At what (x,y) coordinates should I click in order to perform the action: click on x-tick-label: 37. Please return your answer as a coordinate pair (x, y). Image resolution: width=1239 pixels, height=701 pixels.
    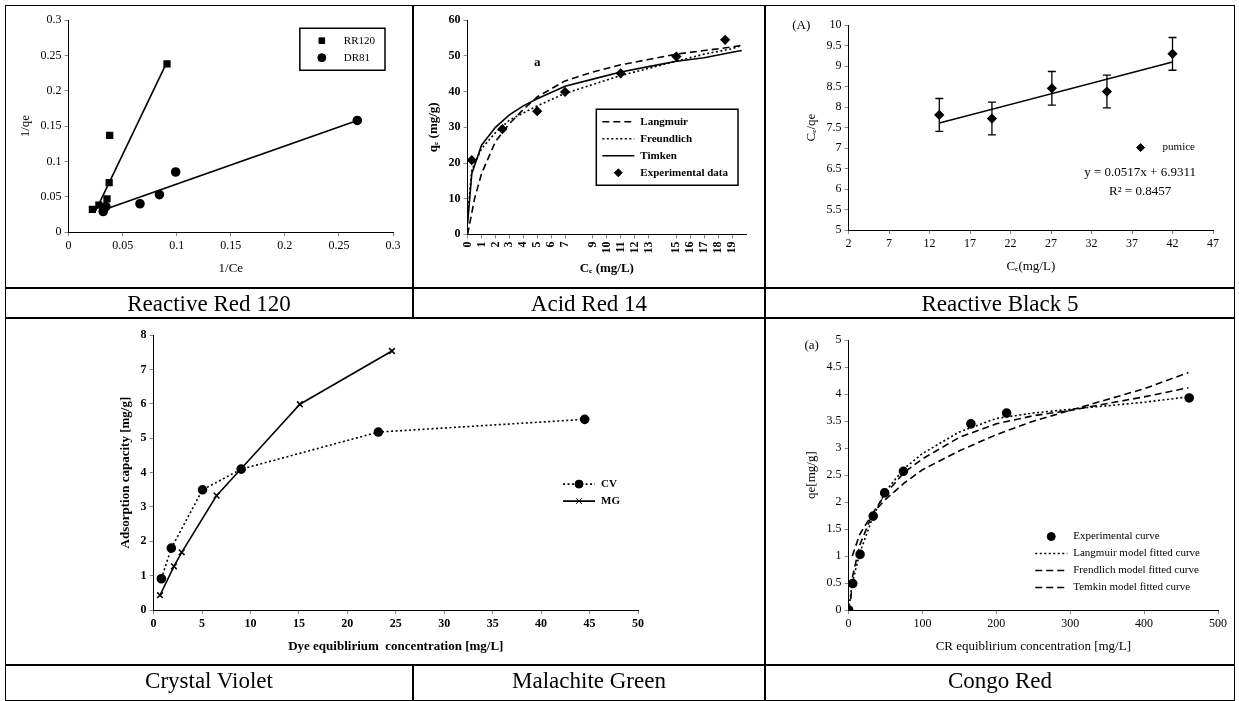
    Looking at the image, I should click on (1132, 243).